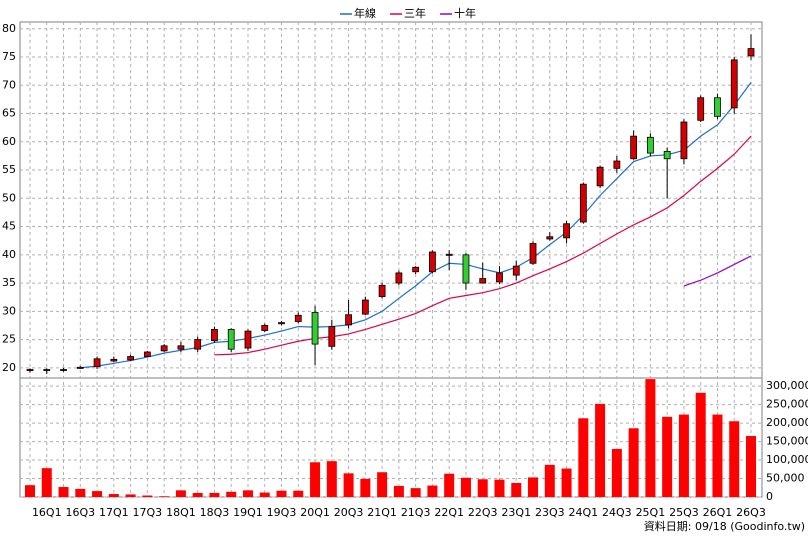 This screenshot has height=540, width=808. Describe the element at coordinates (465, 13) in the screenshot. I see `legend-label: 十年` at that location.